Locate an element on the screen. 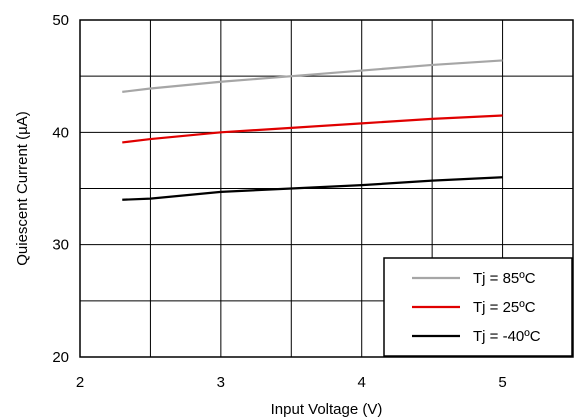  y-tick-label: 50 is located at coordinates (60, 20).